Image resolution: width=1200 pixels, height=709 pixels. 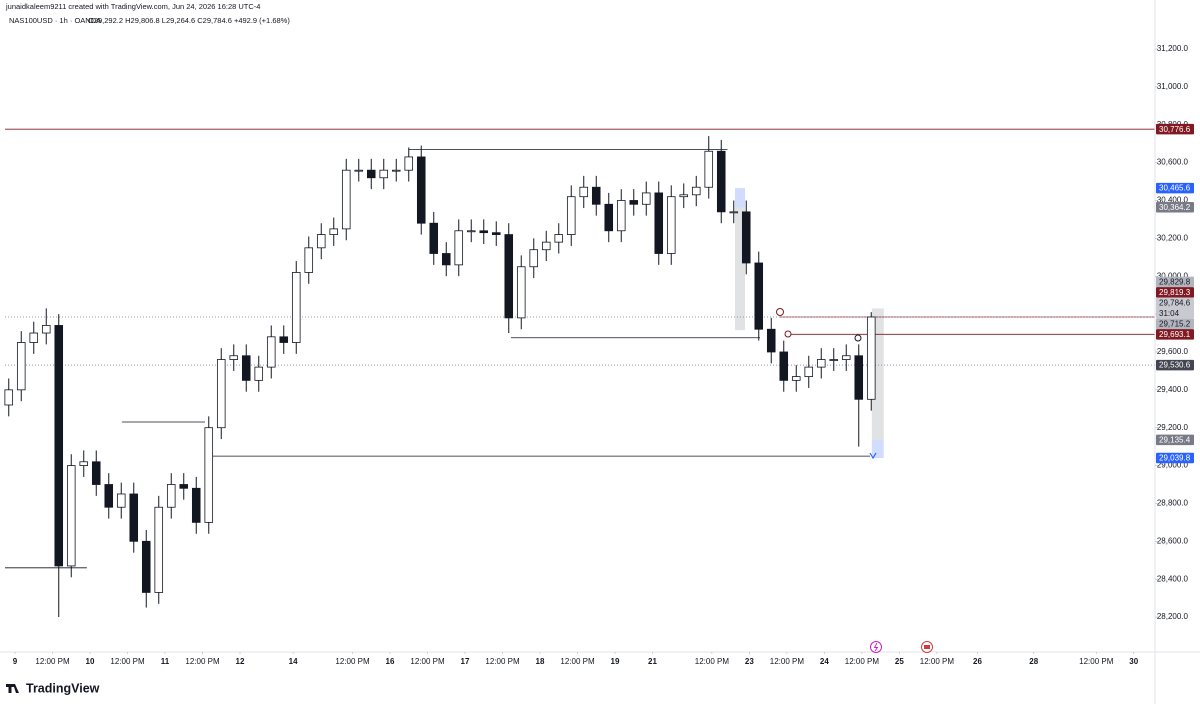 I want to click on x-tick-label: 17, so click(x=465, y=661).